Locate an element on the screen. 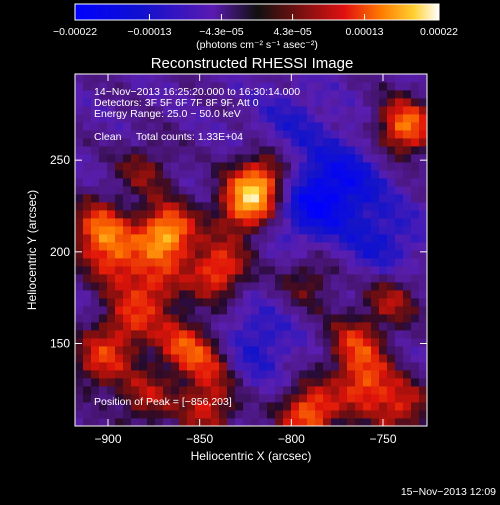 The height and width of the screenshot is (505, 500). y-tick-label: 150 is located at coordinates (60, 344).